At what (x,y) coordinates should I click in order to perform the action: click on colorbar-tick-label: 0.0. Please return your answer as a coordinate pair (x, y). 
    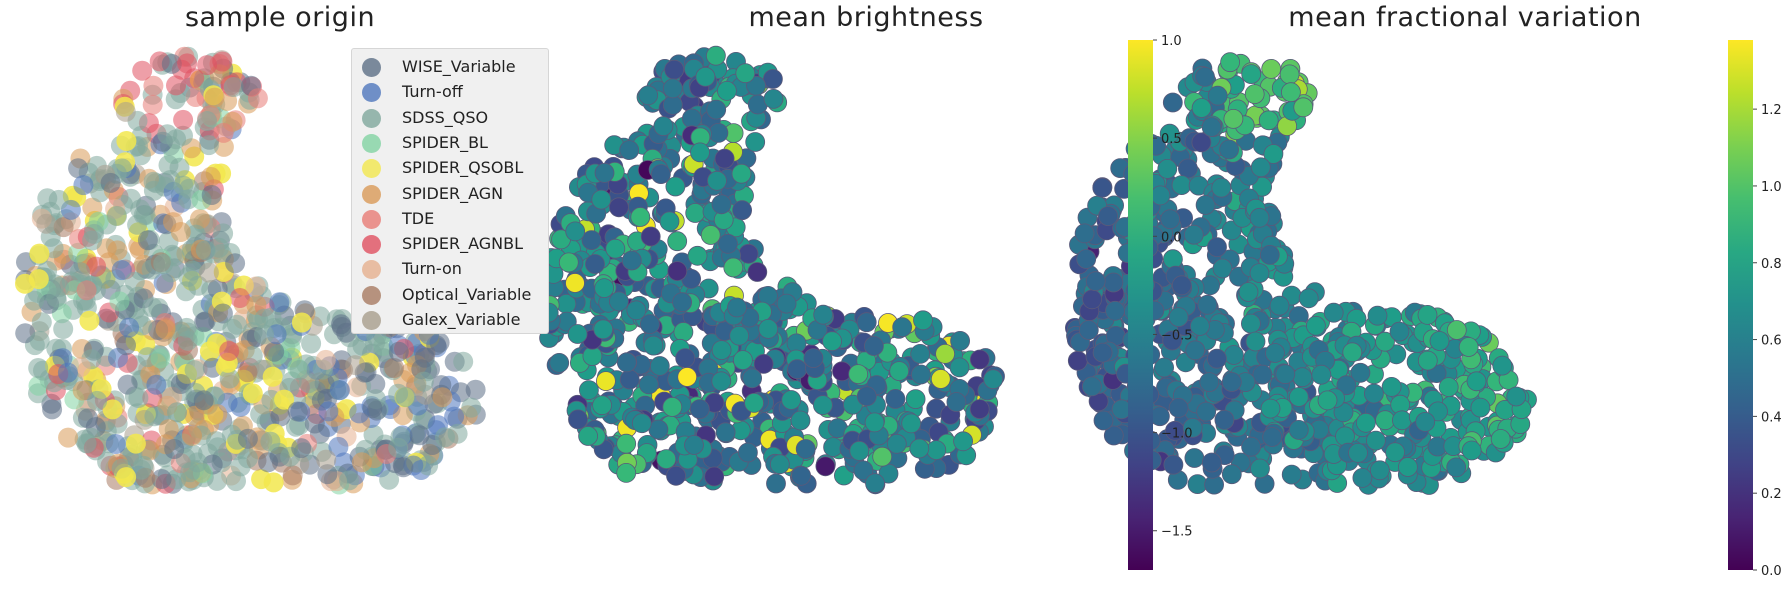
    Looking at the image, I should click on (1171, 237).